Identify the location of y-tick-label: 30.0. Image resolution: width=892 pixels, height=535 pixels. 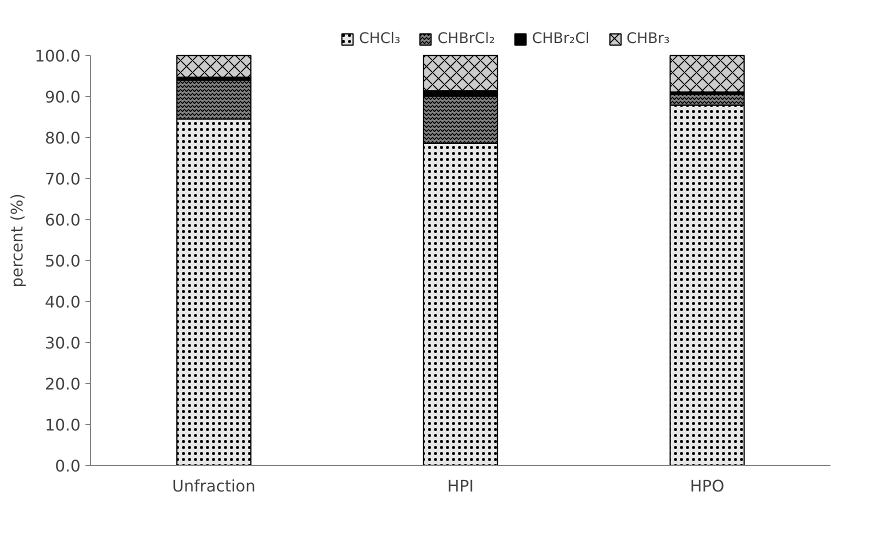
(62, 343).